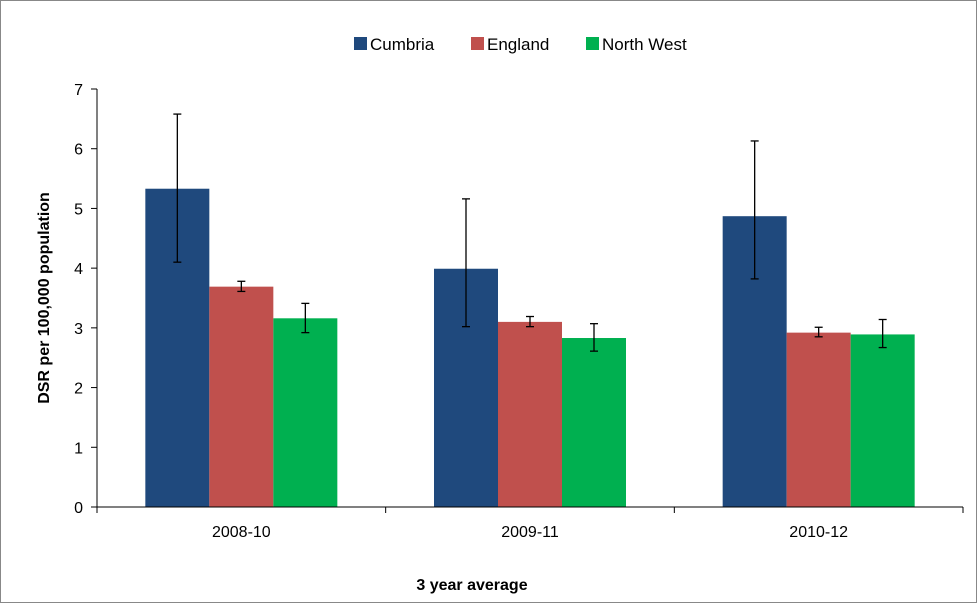  I want to click on y-tick-label: 7, so click(78, 90).